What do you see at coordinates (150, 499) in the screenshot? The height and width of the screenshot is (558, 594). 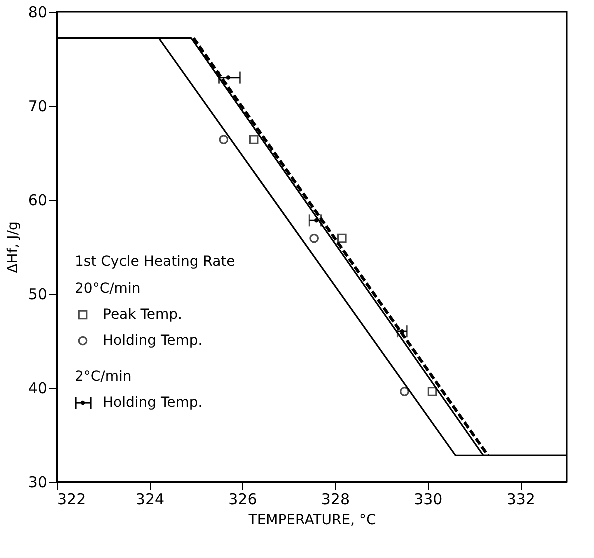 I see `x-tick-label: 324` at bounding box center [150, 499].